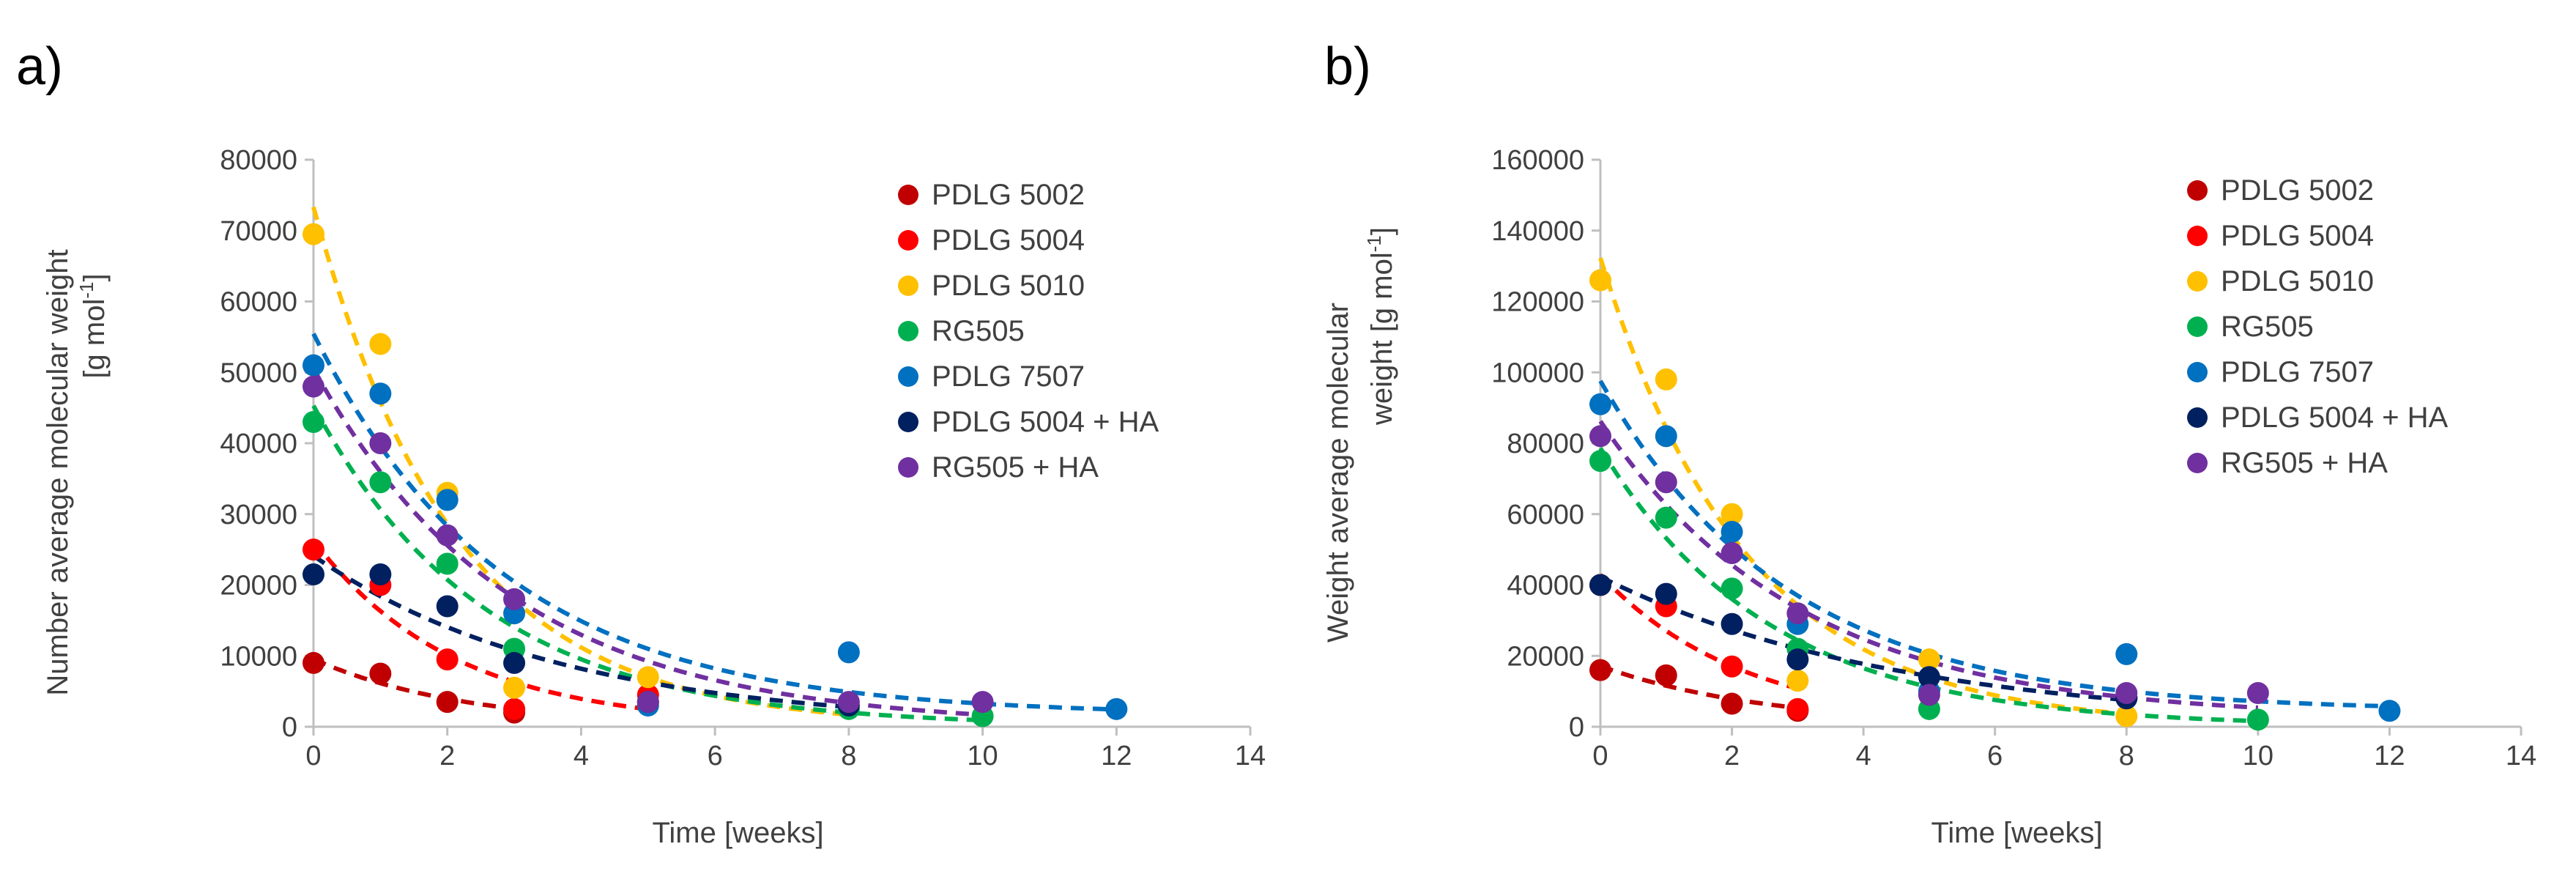 The width and height of the screenshot is (2576, 885). What do you see at coordinates (2297, 372) in the screenshot?
I see `legend-label: PDLG 7507` at bounding box center [2297, 372].